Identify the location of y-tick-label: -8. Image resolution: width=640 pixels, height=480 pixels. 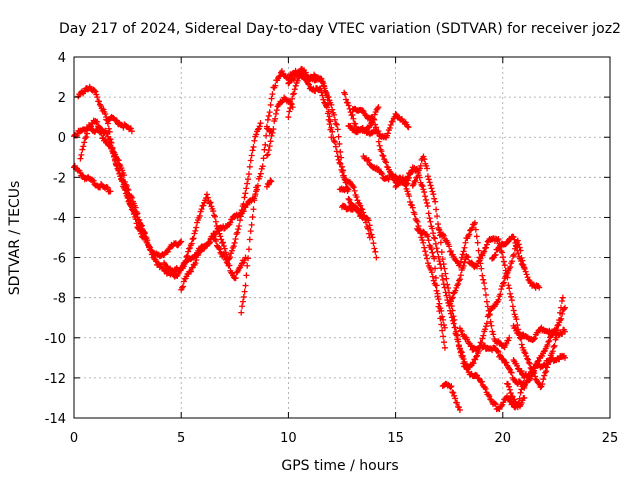
(59, 299).